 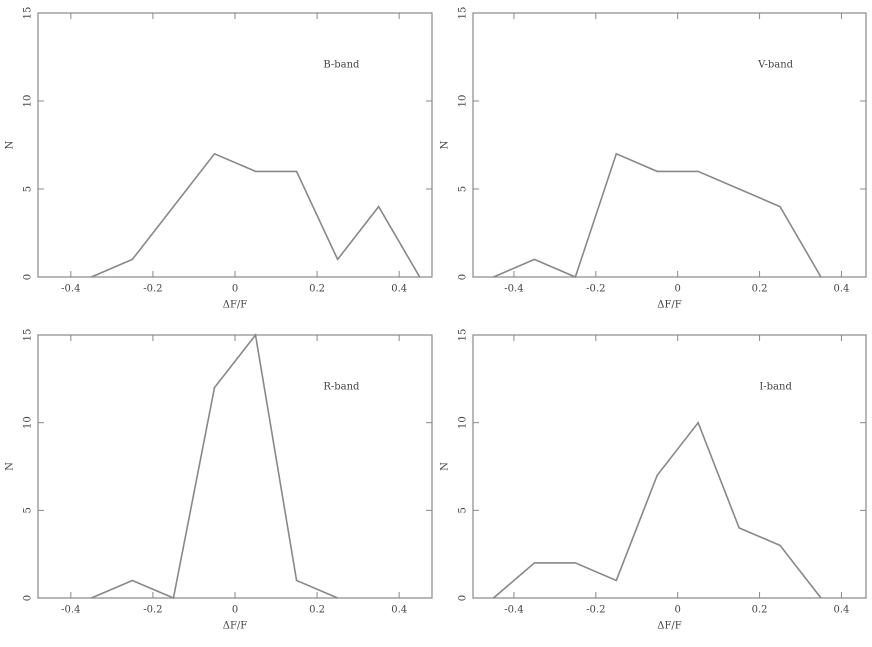 What do you see at coordinates (341, 387) in the screenshot?
I see `annotation: R-band` at bounding box center [341, 387].